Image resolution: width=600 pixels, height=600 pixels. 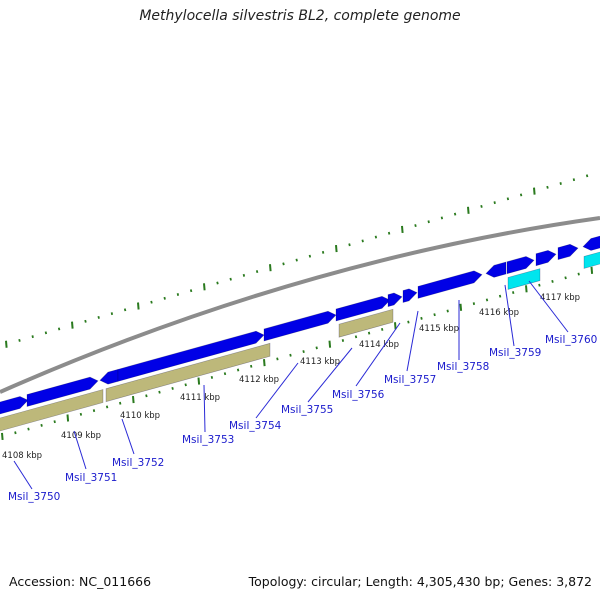 What do you see at coordinates (463, 367) in the screenshot?
I see `gene-label: Msil_3758` at bounding box center [463, 367].